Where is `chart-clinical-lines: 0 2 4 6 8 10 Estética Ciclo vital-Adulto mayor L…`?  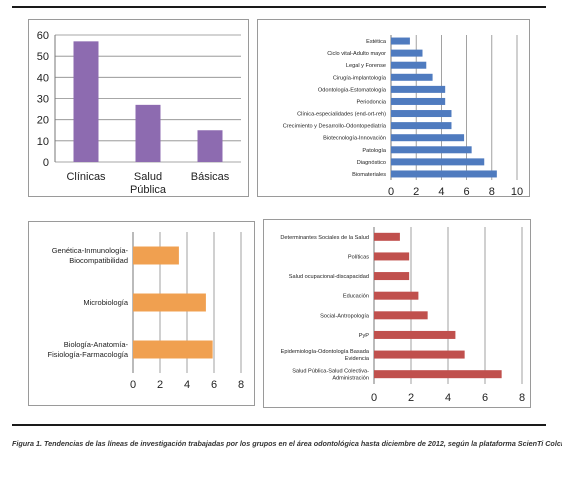
chart-clinical-lines: 0 2 4 6 8 10 Estética Ciclo vital-Adulto mayor L… is located at coordinates (403, 116).